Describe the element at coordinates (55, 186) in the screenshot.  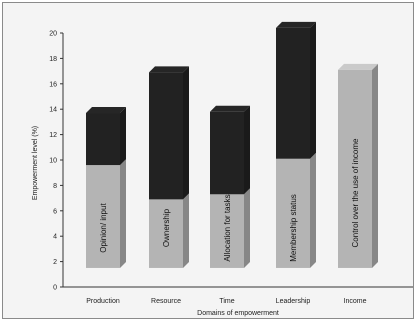
I see `y-tick-label: 8` at that location.